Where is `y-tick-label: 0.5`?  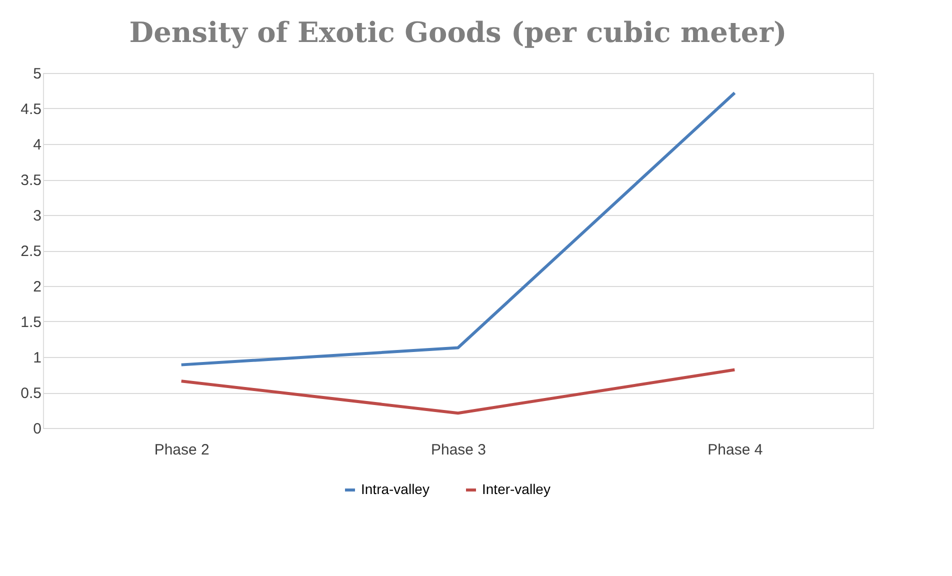
y-tick-label: 0.5 is located at coordinates (31, 393).